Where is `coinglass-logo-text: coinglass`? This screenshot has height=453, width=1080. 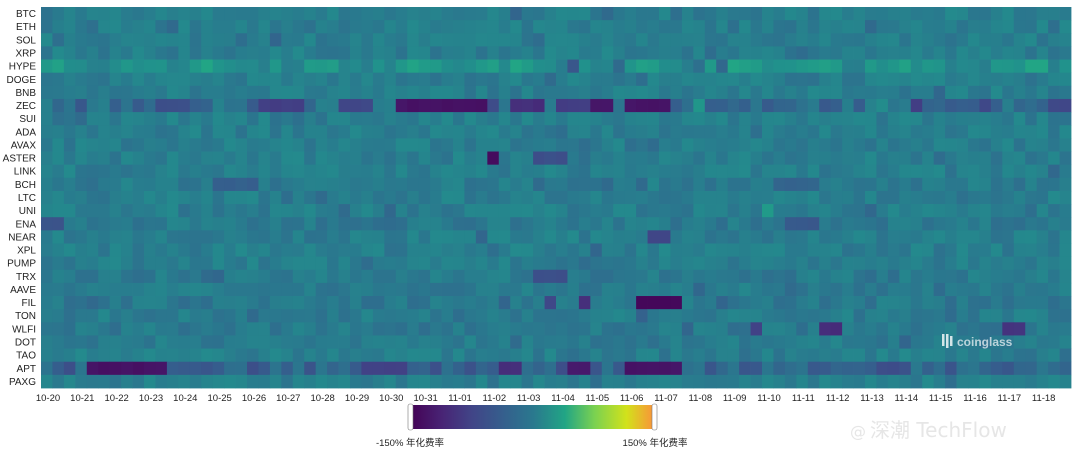
coinglass-logo-text: coinglass is located at coordinates (985, 342).